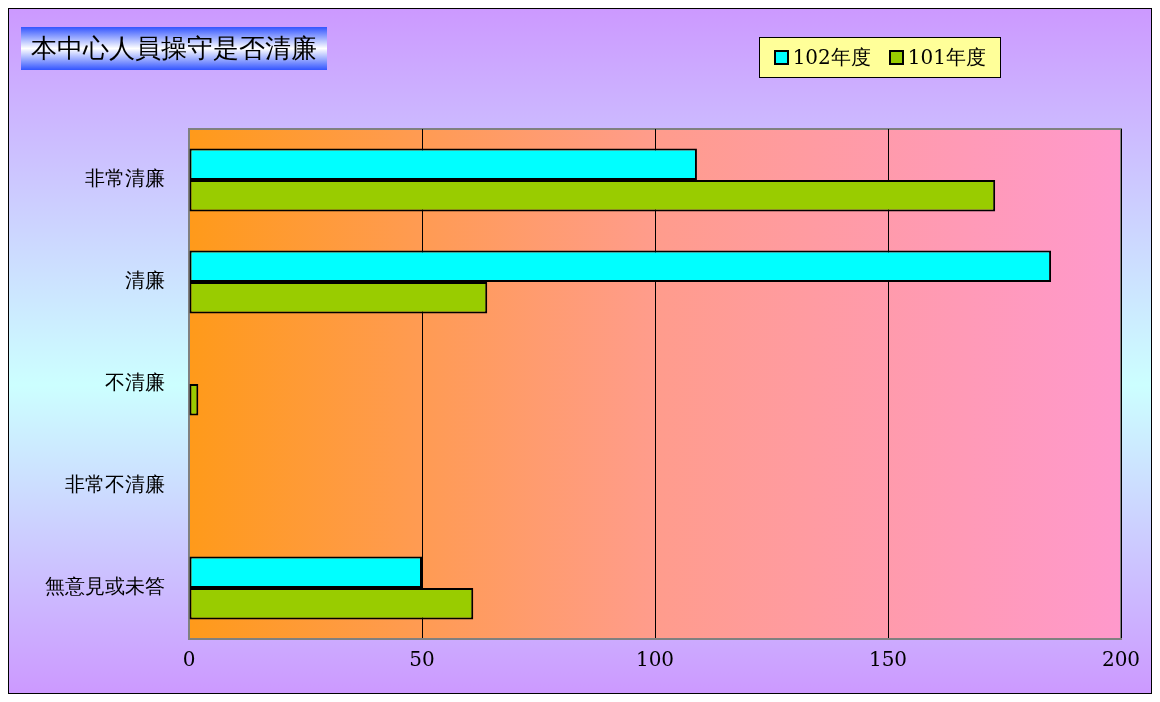 This screenshot has width=1160, height=702. I want to click on x-tick-label: 150, so click(888, 659).